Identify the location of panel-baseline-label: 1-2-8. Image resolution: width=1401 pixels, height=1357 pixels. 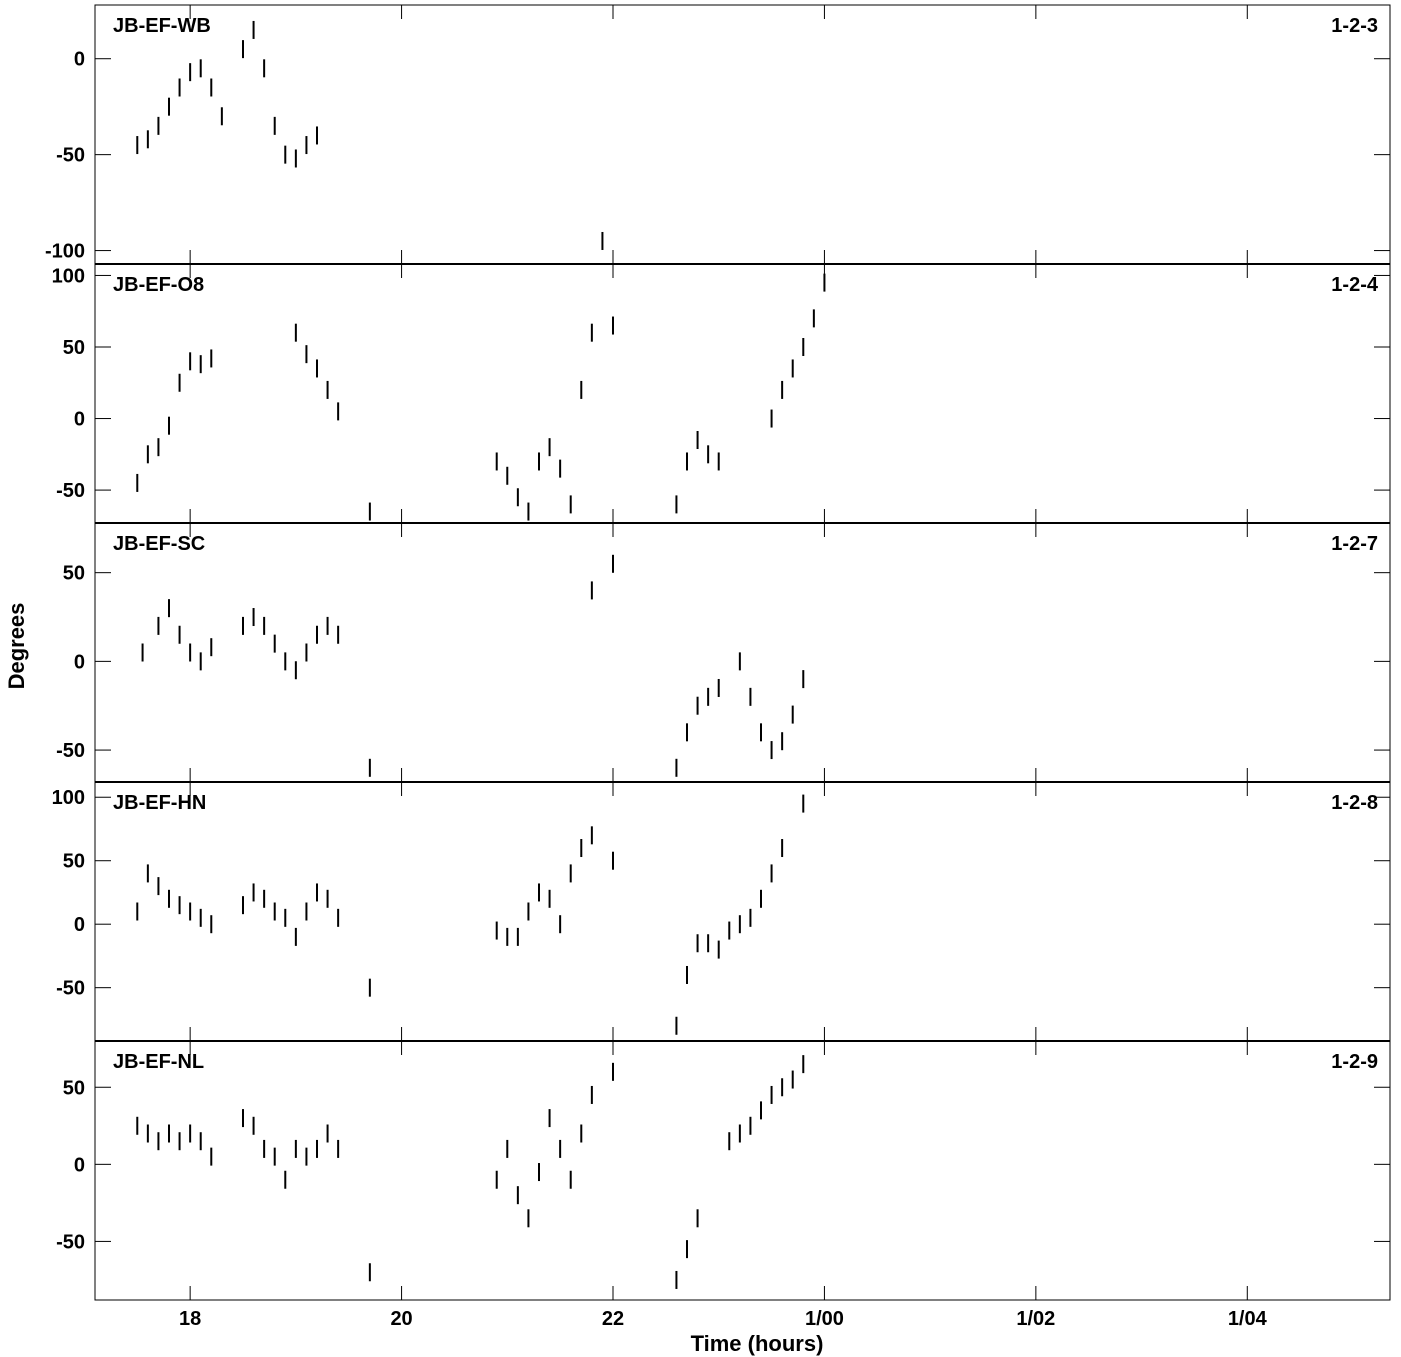
(1354, 803).